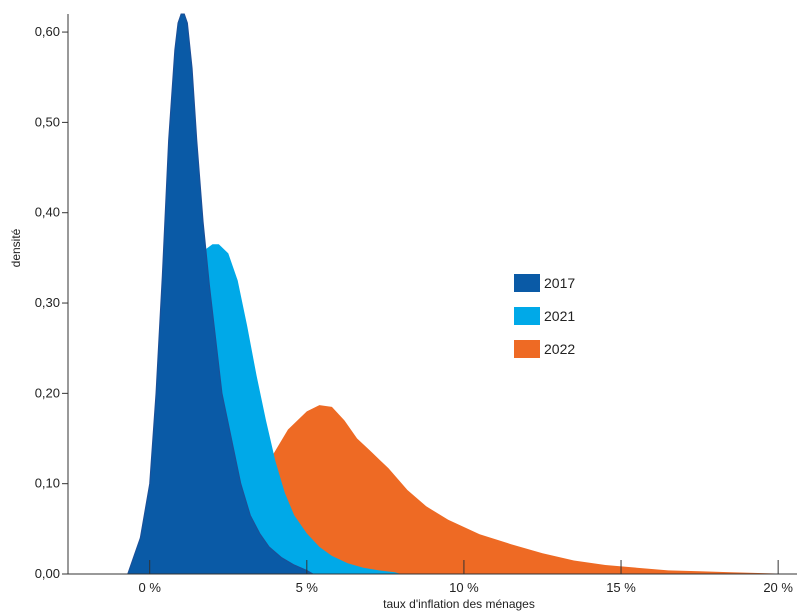 This screenshot has width=803, height=612. What do you see at coordinates (464, 587) in the screenshot?
I see `x-tick-label: 10 %` at bounding box center [464, 587].